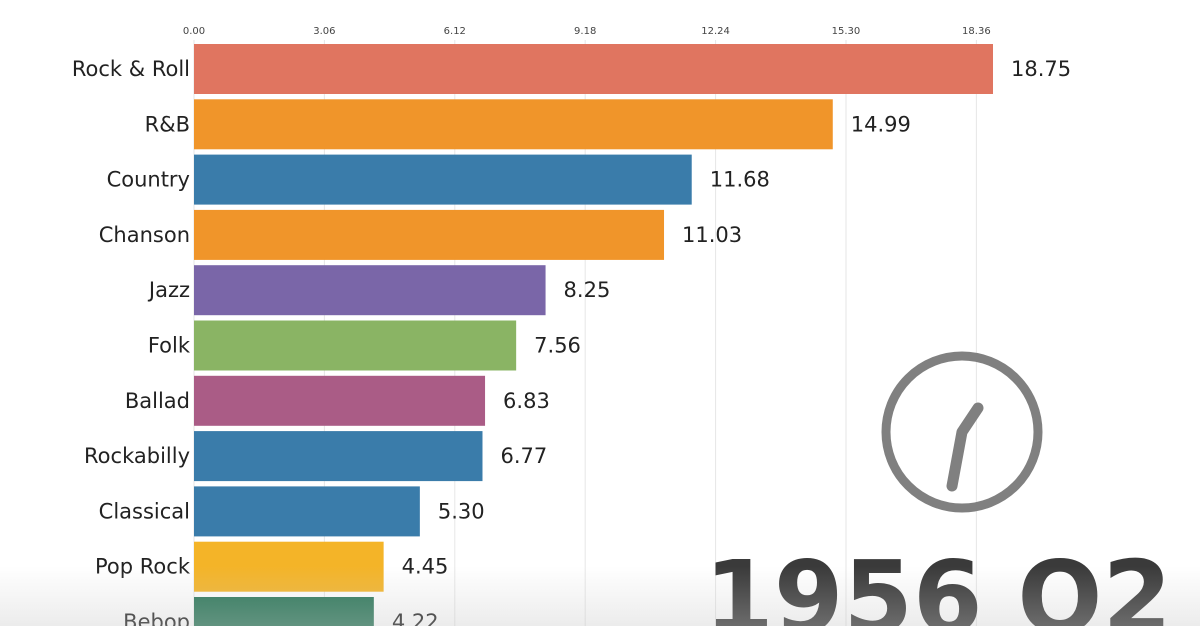 The image size is (1200, 626). What do you see at coordinates (425, 567) in the screenshot?
I see `value-label: 4.45` at bounding box center [425, 567].